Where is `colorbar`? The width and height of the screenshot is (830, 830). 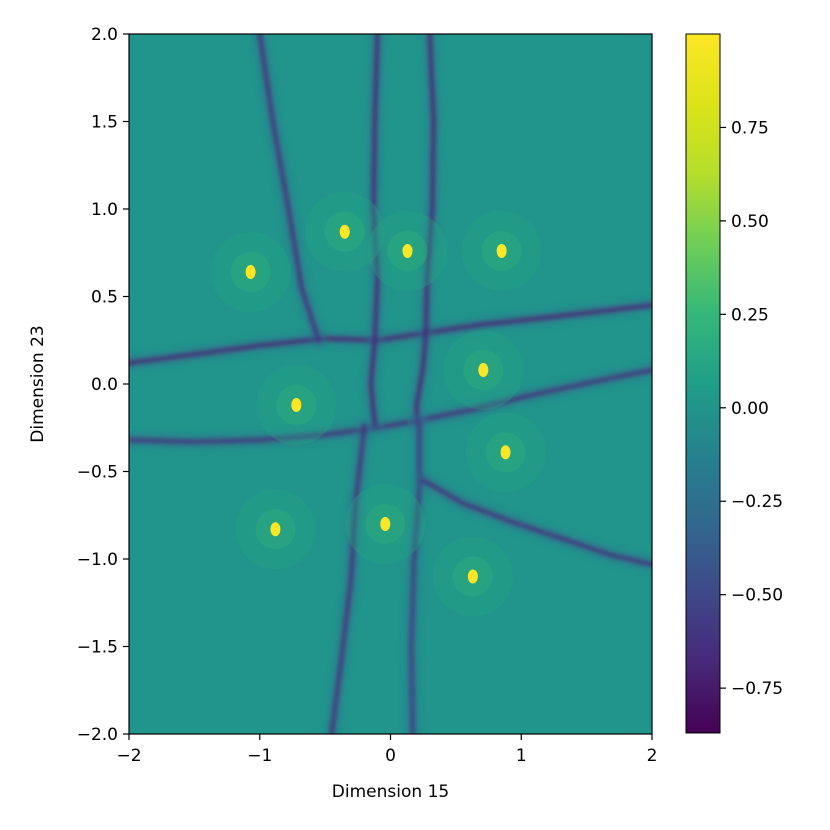
colorbar is located at coordinates (703, 383).